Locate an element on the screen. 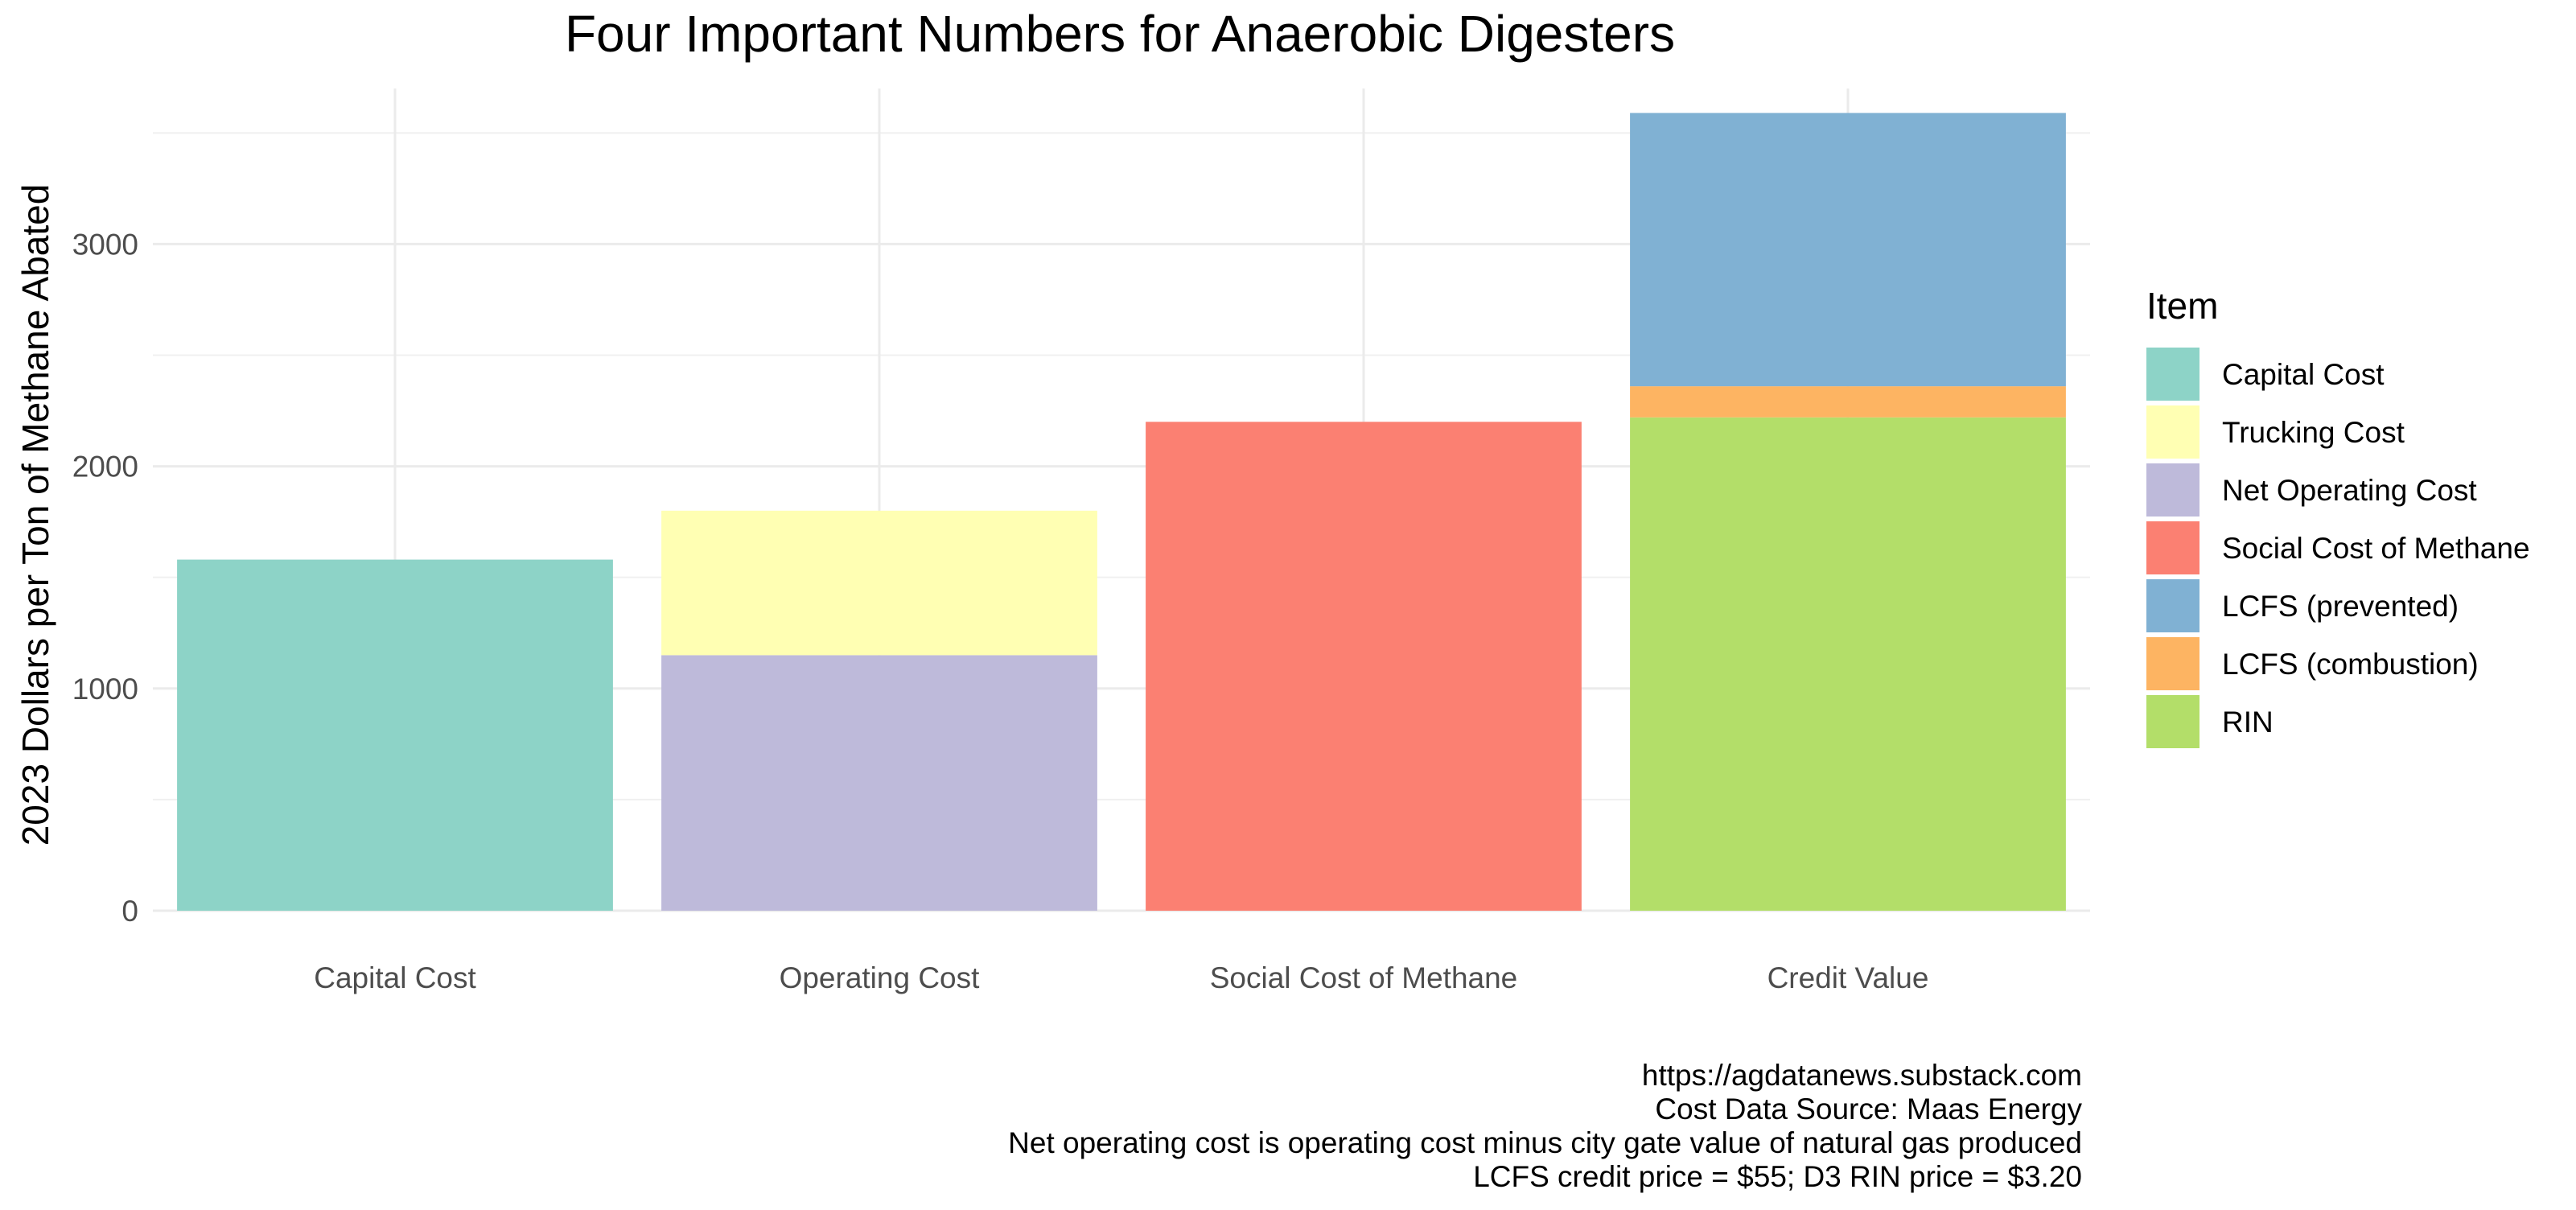  y-tick-label: 1000 is located at coordinates (105, 689).